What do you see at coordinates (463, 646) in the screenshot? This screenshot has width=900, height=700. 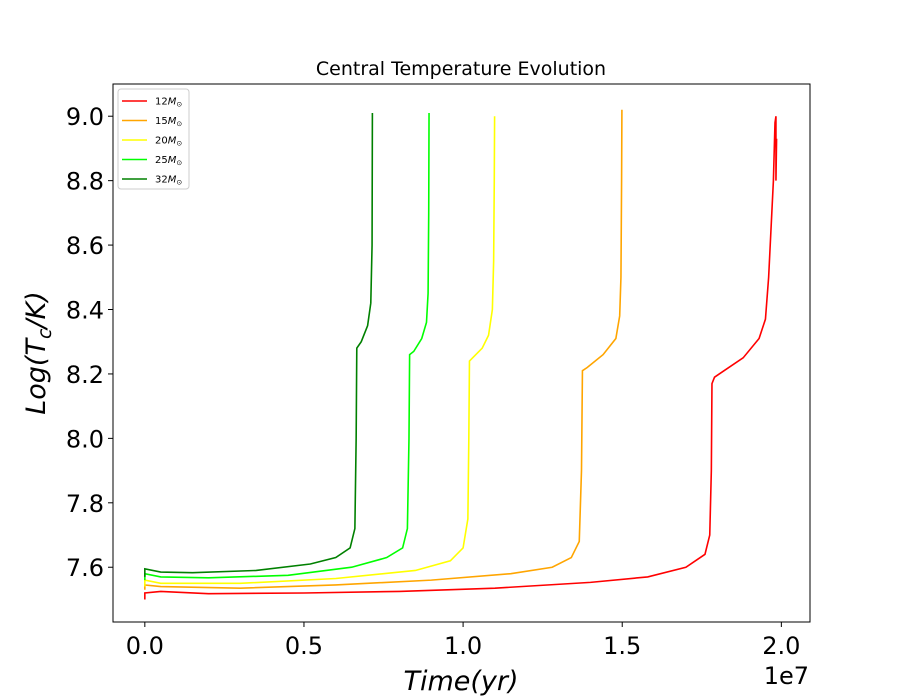 I see `x-tick-label: 1.0` at bounding box center [463, 646].